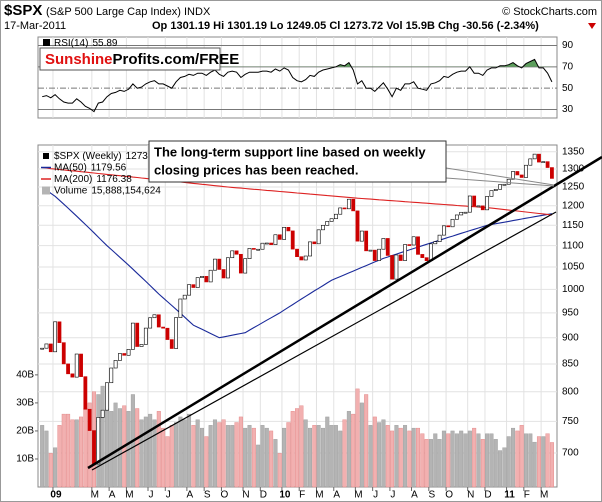  Describe the element at coordinates (570, 337) in the screenshot. I see `y-tick-label: 900` at that location.